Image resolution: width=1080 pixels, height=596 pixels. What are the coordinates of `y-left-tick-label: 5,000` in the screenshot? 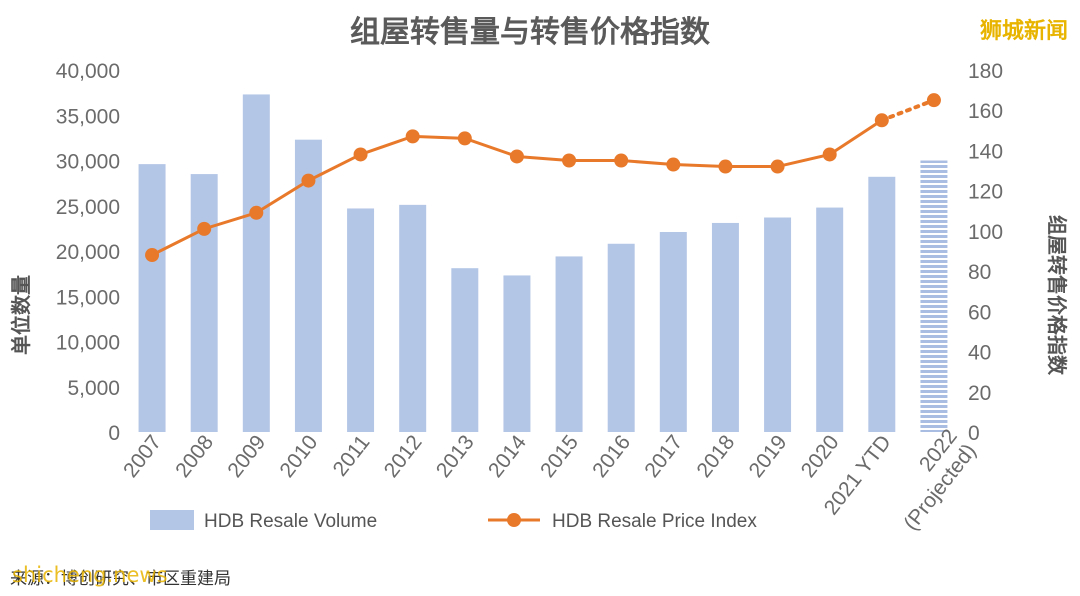 It's located at (93, 388).